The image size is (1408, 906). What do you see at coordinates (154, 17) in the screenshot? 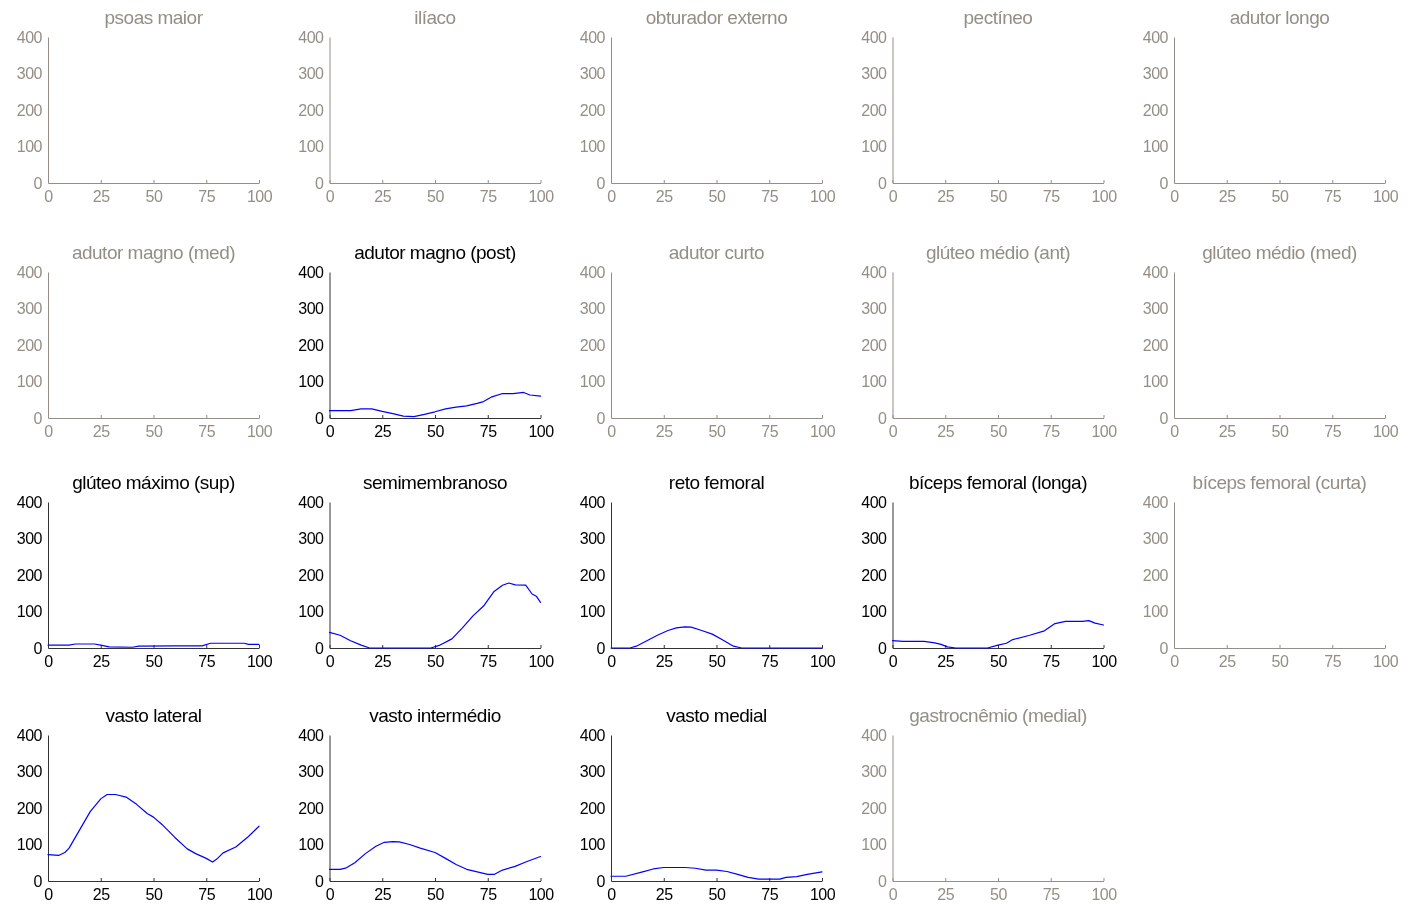
I see `chart-title: psoas maior` at bounding box center [154, 17].